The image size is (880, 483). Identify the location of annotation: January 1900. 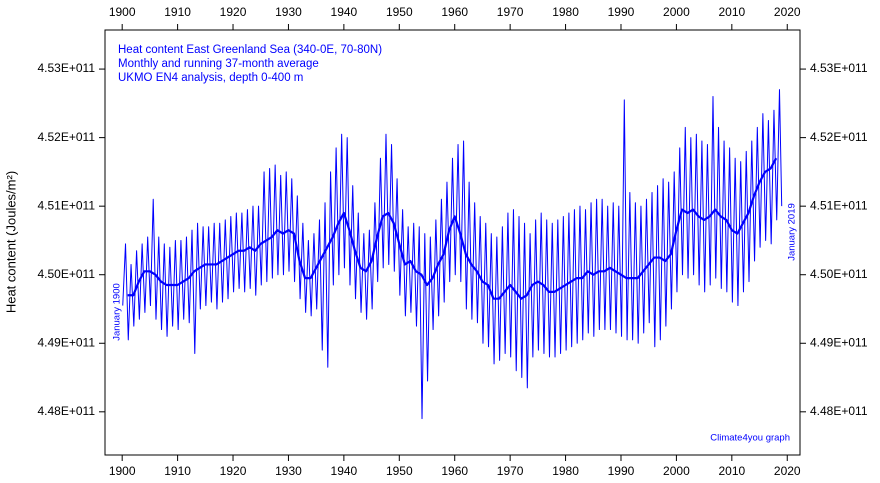
(117, 312).